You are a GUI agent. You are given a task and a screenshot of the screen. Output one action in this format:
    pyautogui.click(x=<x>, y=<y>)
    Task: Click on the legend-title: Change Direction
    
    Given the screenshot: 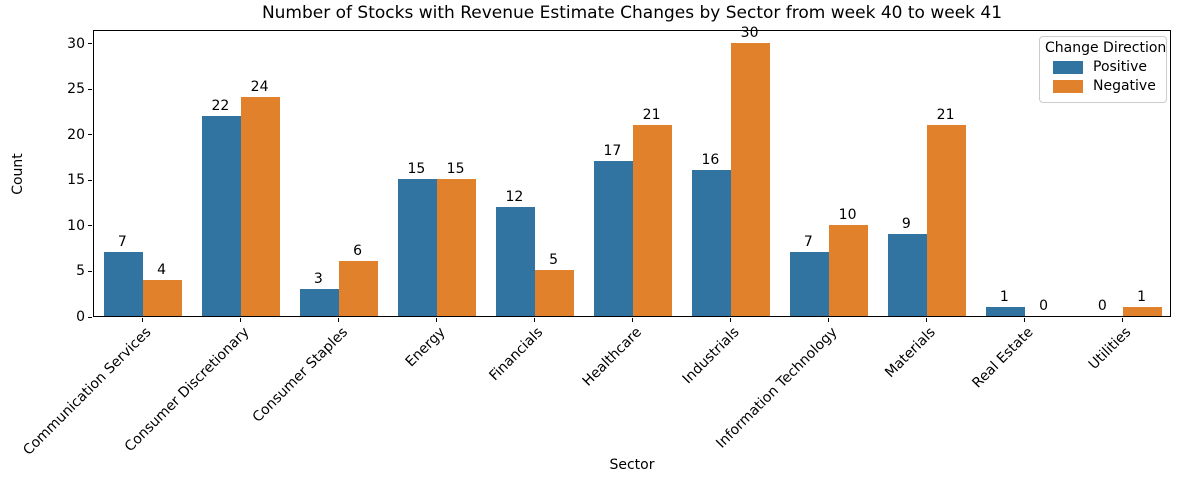 What is the action you would take?
    pyautogui.click(x=1106, y=48)
    